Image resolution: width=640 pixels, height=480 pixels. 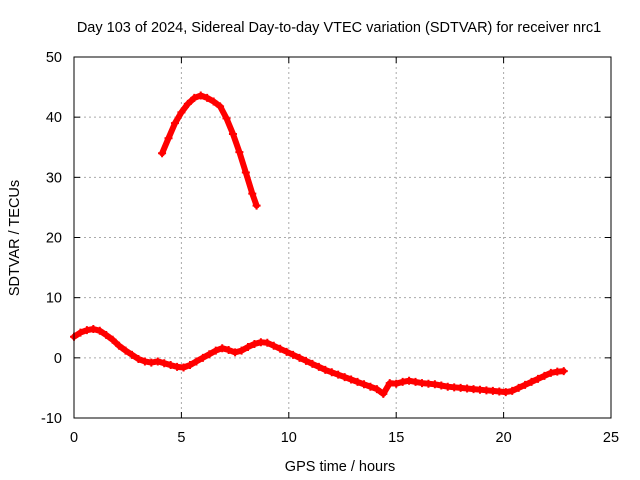 I want to click on x-tick-label: 10, so click(x=289, y=438).